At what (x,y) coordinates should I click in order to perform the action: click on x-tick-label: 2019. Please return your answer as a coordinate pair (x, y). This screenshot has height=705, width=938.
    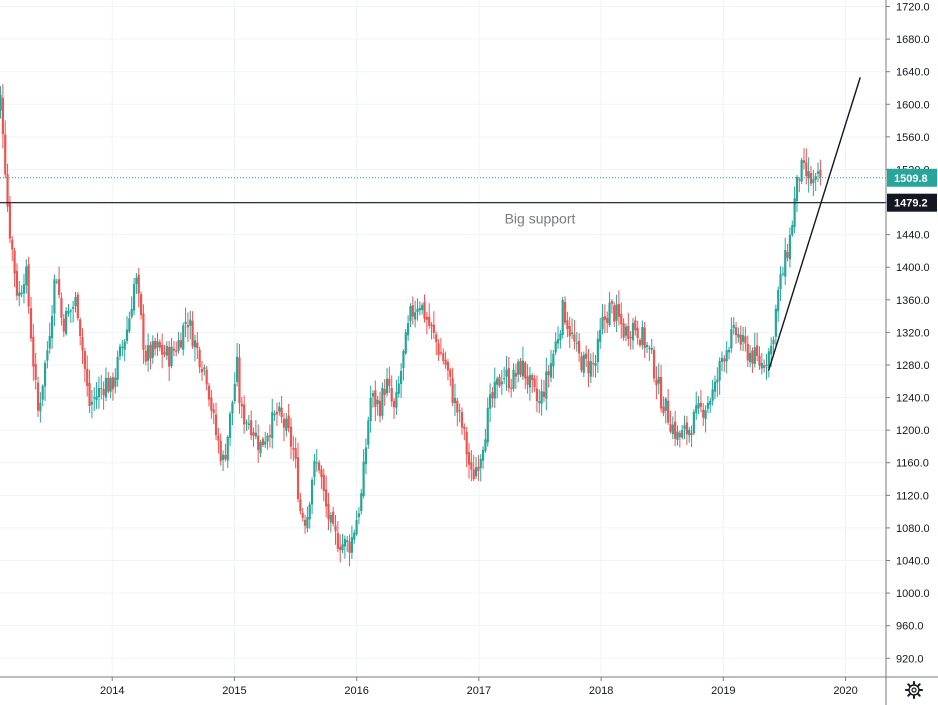
    Looking at the image, I should click on (723, 691).